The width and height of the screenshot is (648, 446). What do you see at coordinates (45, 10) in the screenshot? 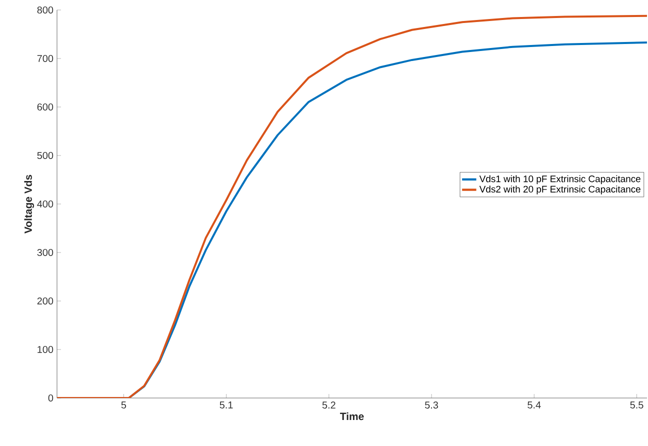
I see `y-tick-label: 800` at bounding box center [45, 10].